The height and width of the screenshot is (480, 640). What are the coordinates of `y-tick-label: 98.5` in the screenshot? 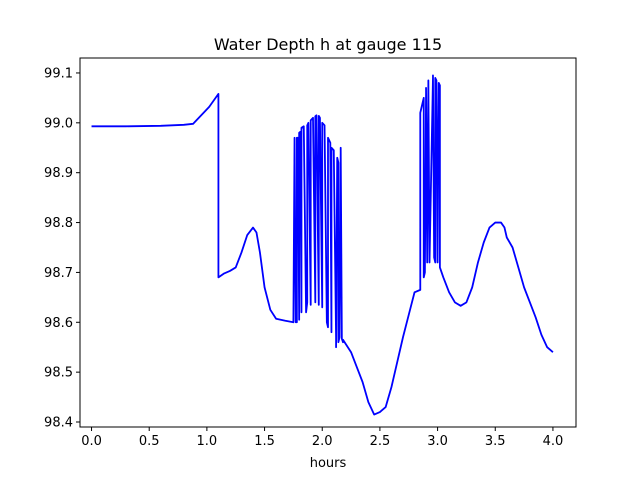 It's located at (58, 373).